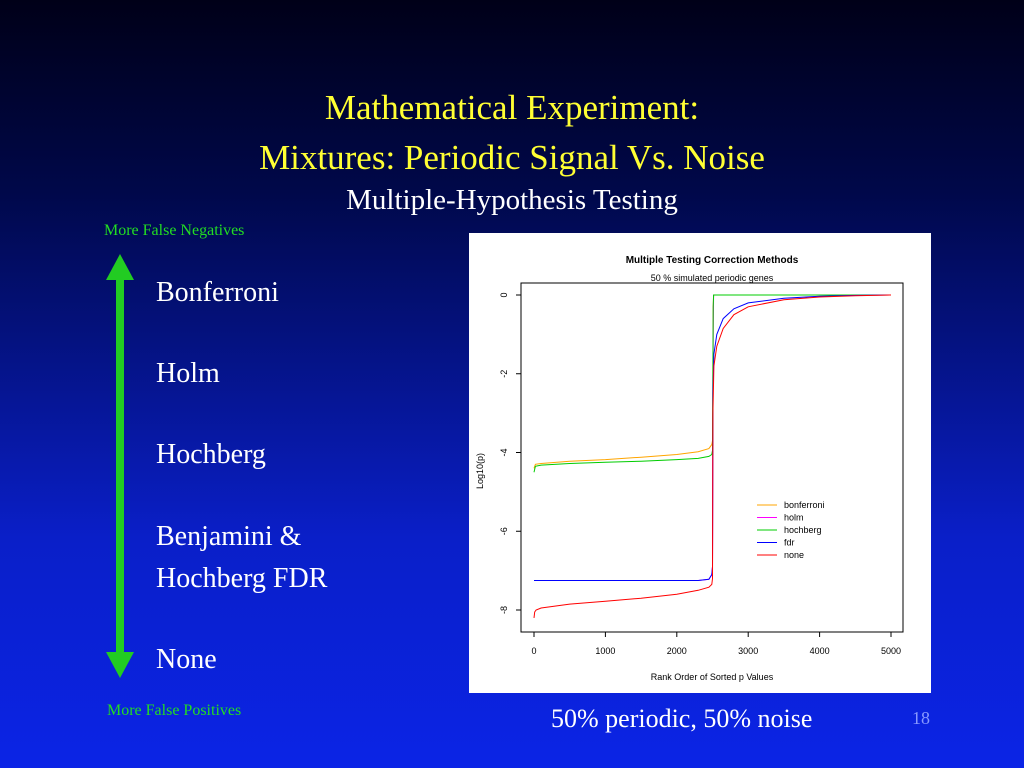 Image resolution: width=1024 pixels, height=768 pixels. What do you see at coordinates (712, 260) in the screenshot?
I see `chart-title: Multiple Testing Correction Methods` at bounding box center [712, 260].